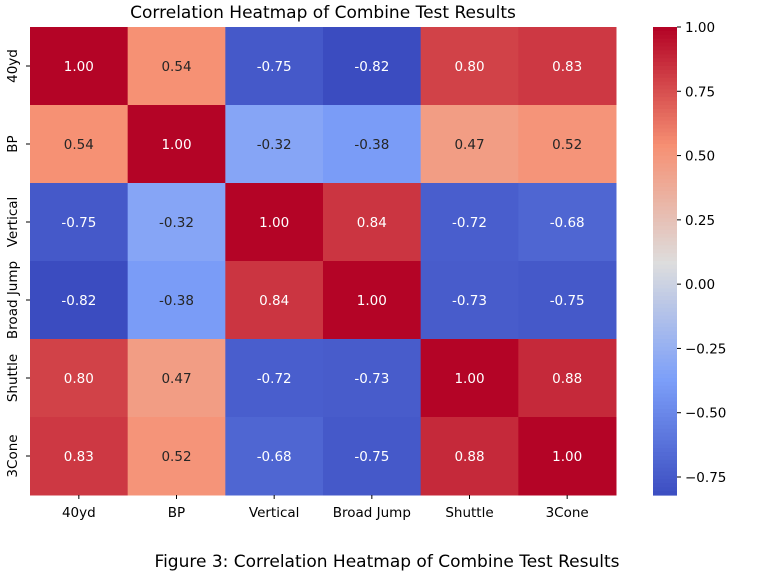 The width and height of the screenshot is (774, 583). What do you see at coordinates (700, 92) in the screenshot?
I see `colorbar-tick-label: 0.75` at bounding box center [700, 92].